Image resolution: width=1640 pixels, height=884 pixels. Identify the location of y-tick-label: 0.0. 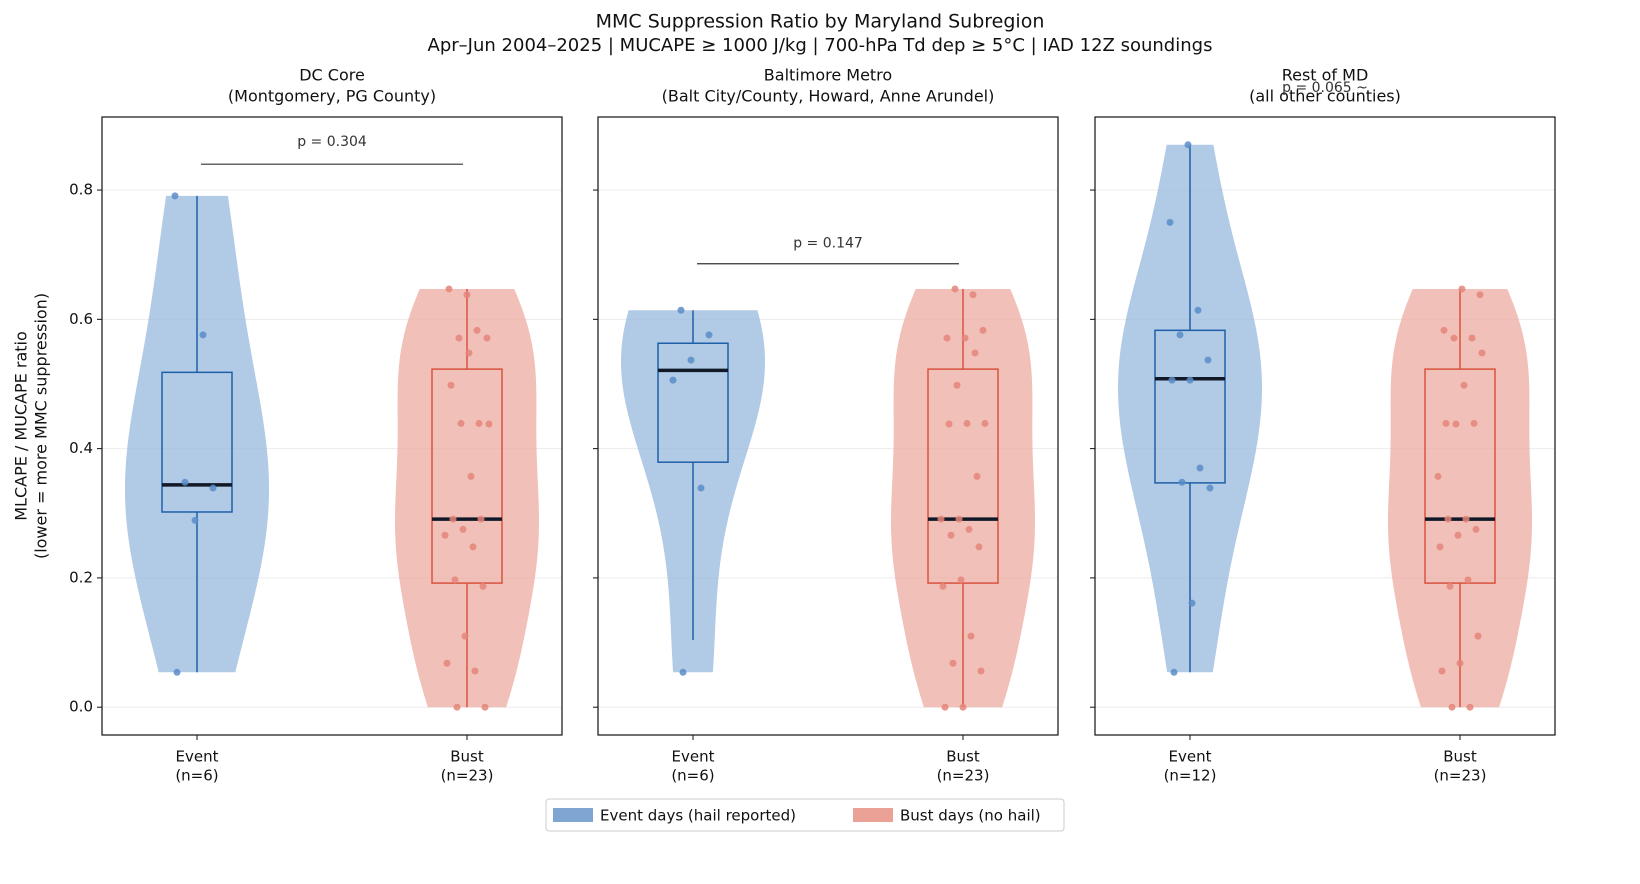
(81, 707).